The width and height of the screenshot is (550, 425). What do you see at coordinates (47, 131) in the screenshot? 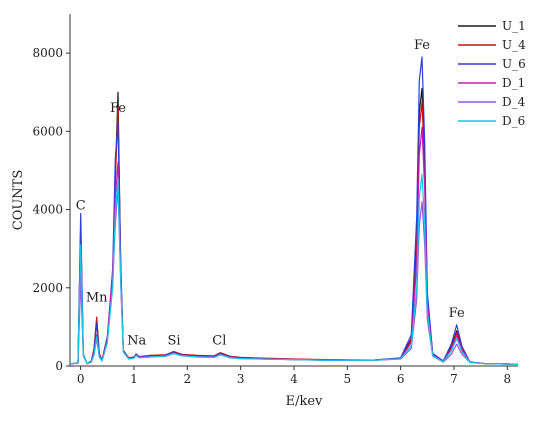
I see `y-tick-label: 6000` at bounding box center [47, 131].